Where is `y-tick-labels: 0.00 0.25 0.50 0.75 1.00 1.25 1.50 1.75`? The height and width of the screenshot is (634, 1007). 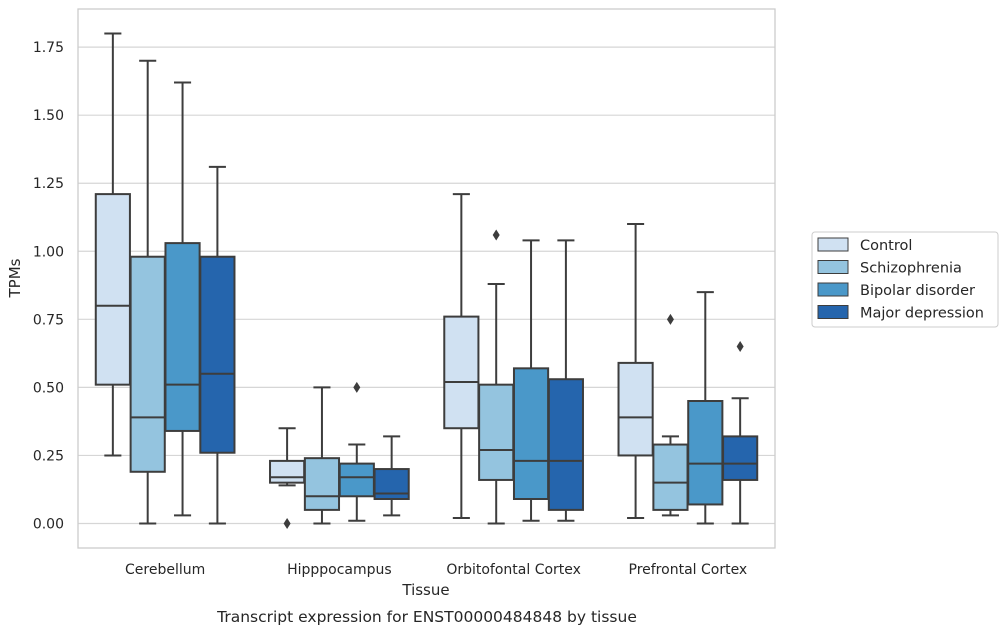 y-tick-labels: 0.00 0.25 0.50 0.75 1.00 1.25 1.50 1.75 is located at coordinates (48, 286).